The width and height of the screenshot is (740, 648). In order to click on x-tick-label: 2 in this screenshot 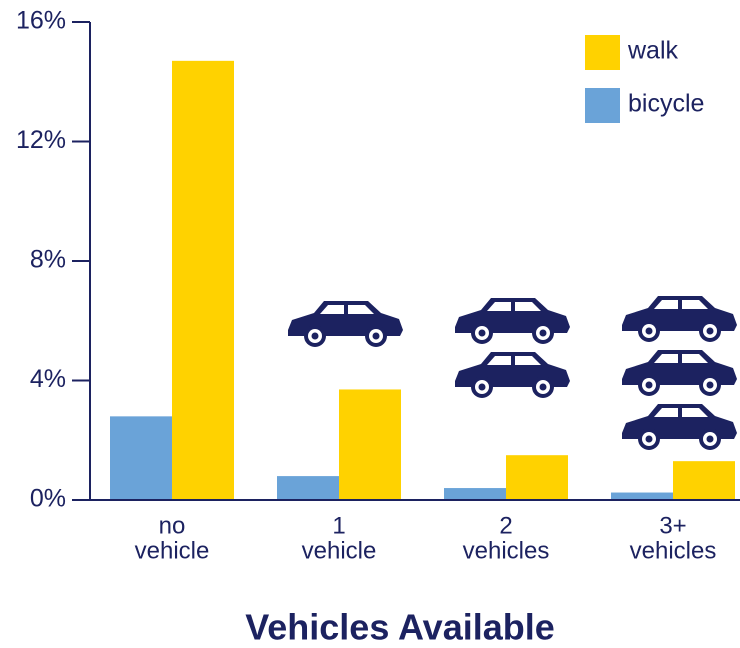, I will do `click(505, 525)`.